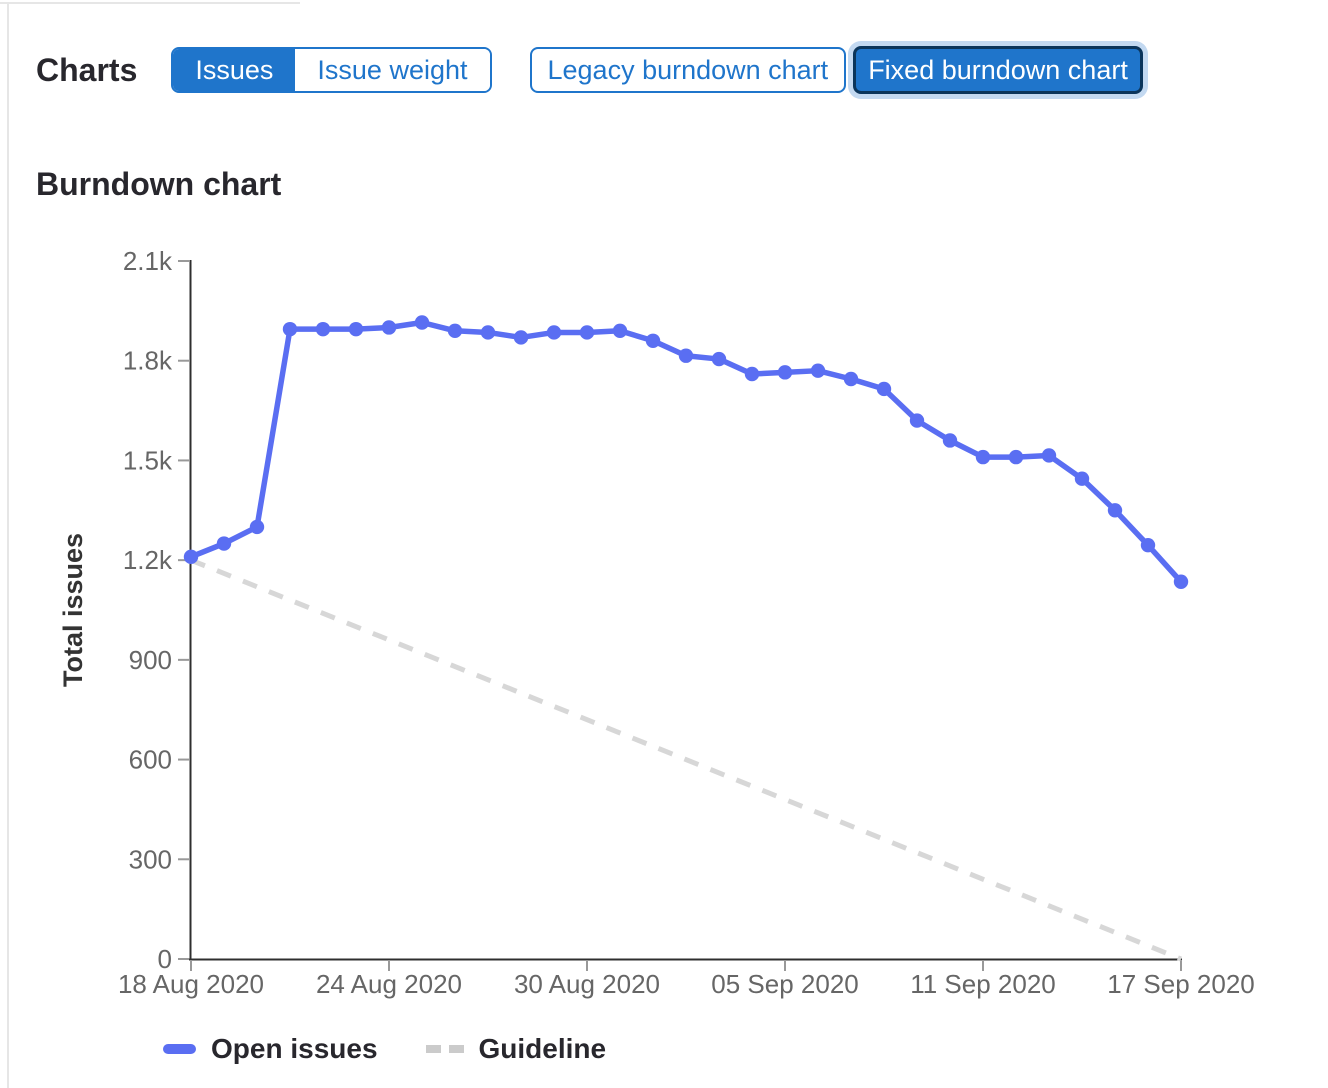 The width and height of the screenshot is (1328, 1088). I want to click on legend-item-open-issues: Open issues, so click(270, 1049).